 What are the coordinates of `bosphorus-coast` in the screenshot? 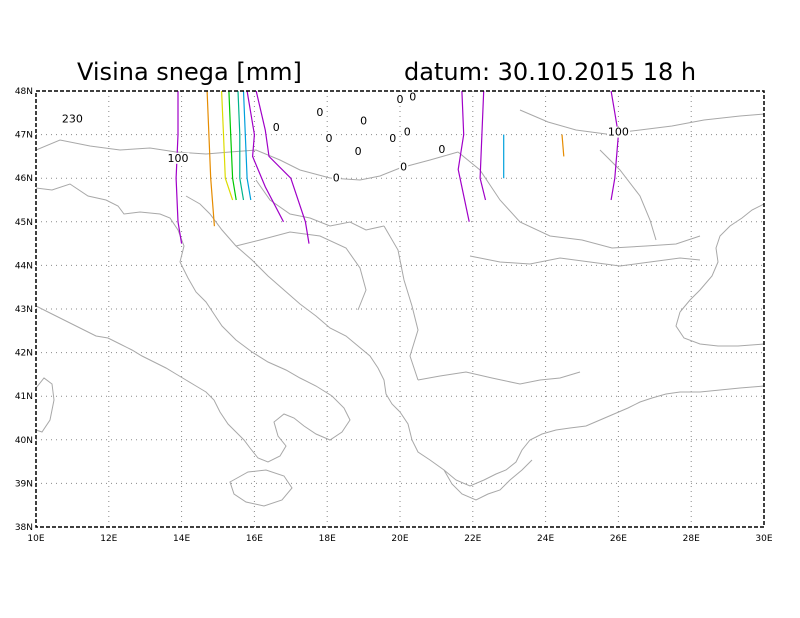 It's located at (719, 329).